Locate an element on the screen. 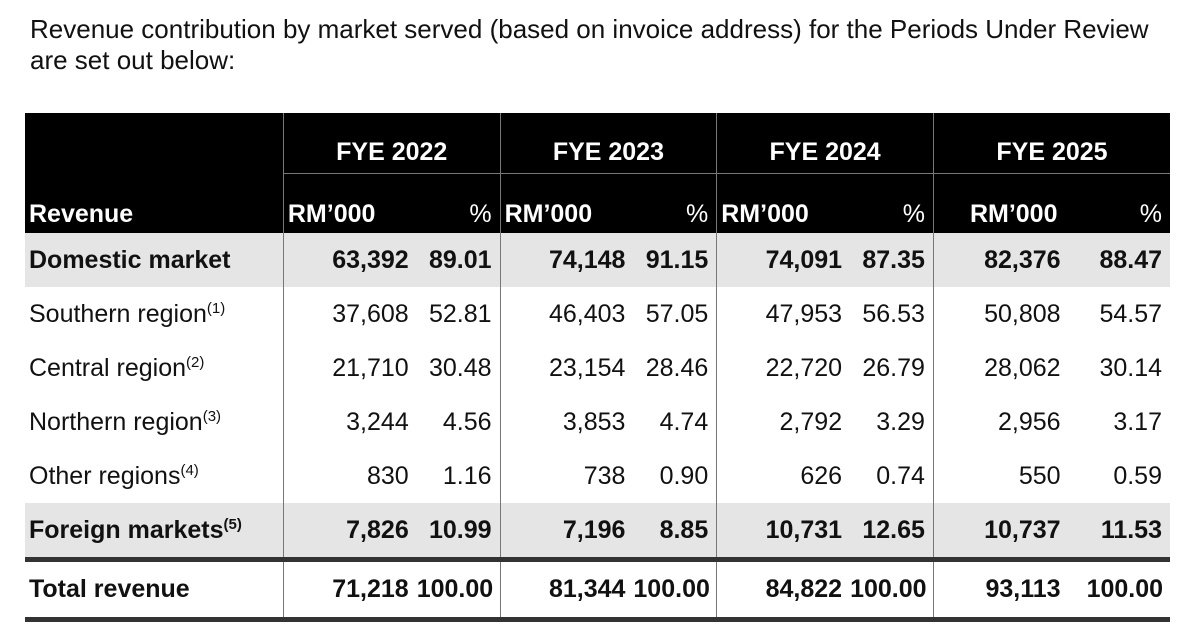 This screenshot has width=1200, height=640. row-label-cell: Southern region(1) is located at coordinates (154, 314).